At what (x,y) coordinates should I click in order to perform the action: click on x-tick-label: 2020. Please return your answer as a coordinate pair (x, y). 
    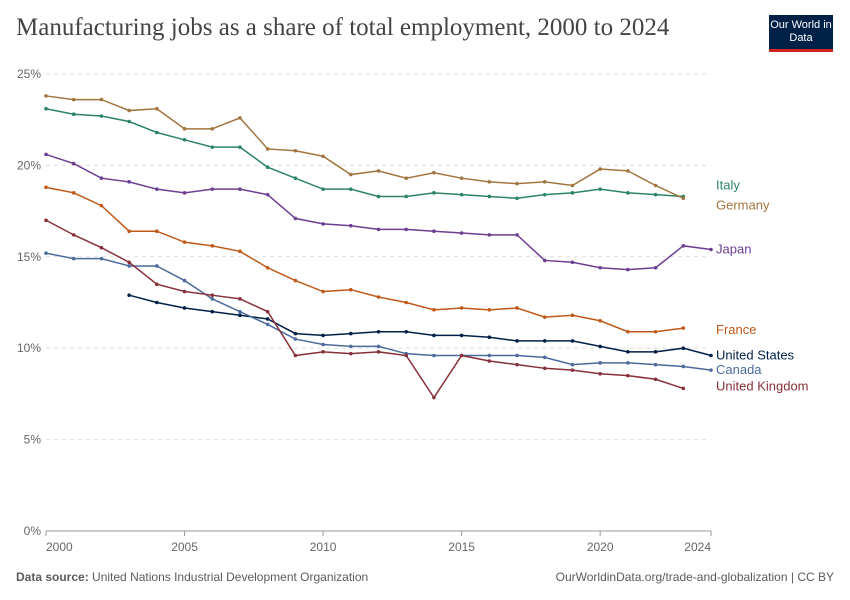
    Looking at the image, I should click on (600, 547).